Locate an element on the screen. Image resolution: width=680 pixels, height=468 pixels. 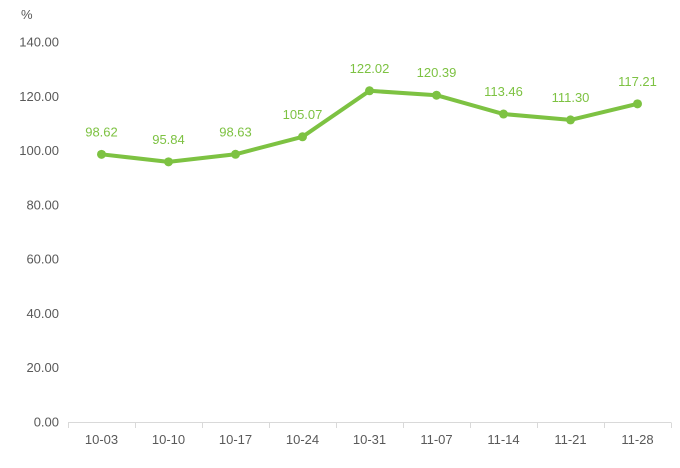
x-axis-tick-label: 10-10 is located at coordinates (168, 439).